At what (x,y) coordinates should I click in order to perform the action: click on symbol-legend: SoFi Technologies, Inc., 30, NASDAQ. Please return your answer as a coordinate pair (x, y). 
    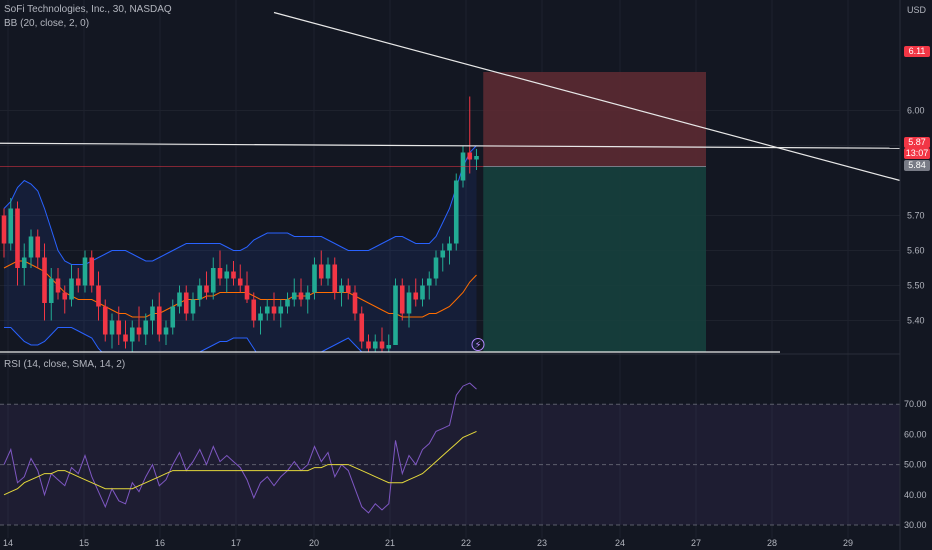
    Looking at the image, I should click on (88, 9).